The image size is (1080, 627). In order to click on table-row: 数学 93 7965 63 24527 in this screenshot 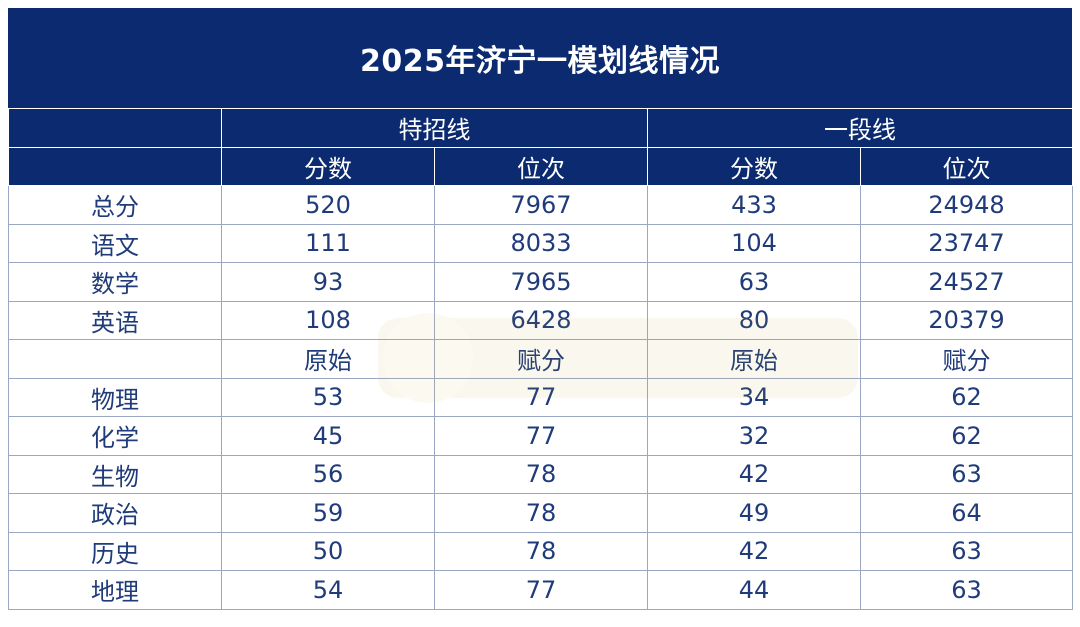, I will do `click(540, 282)`.